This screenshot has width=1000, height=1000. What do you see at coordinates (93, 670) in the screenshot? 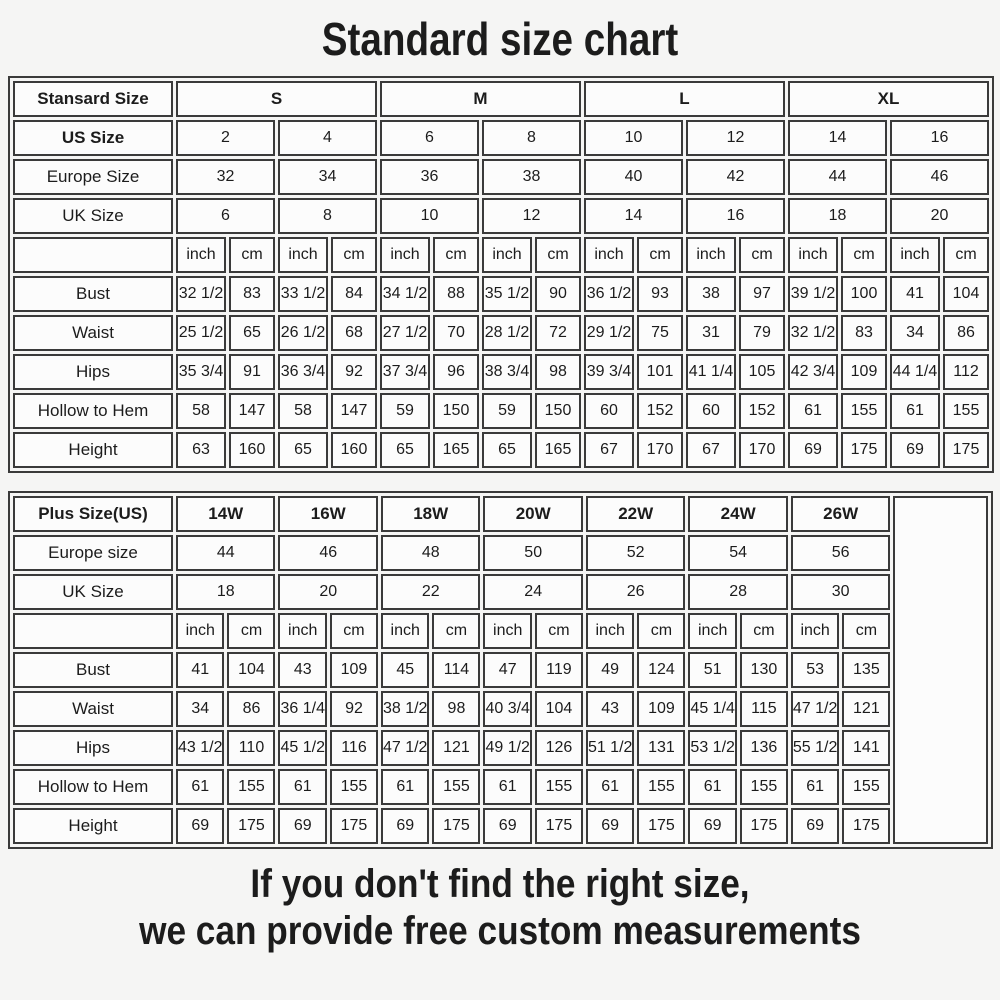
I see `row-label: Bust` at bounding box center [93, 670].